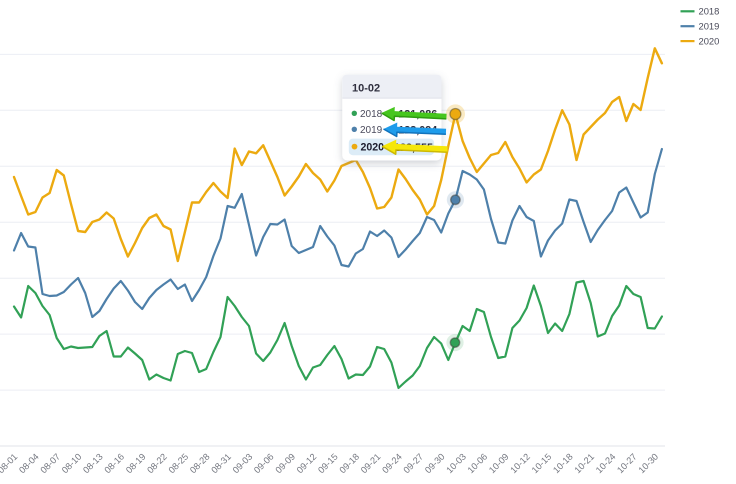 The height and width of the screenshot is (484, 736). What do you see at coordinates (366, 88) in the screenshot?
I see `svg-text: 10-02` at bounding box center [366, 88].